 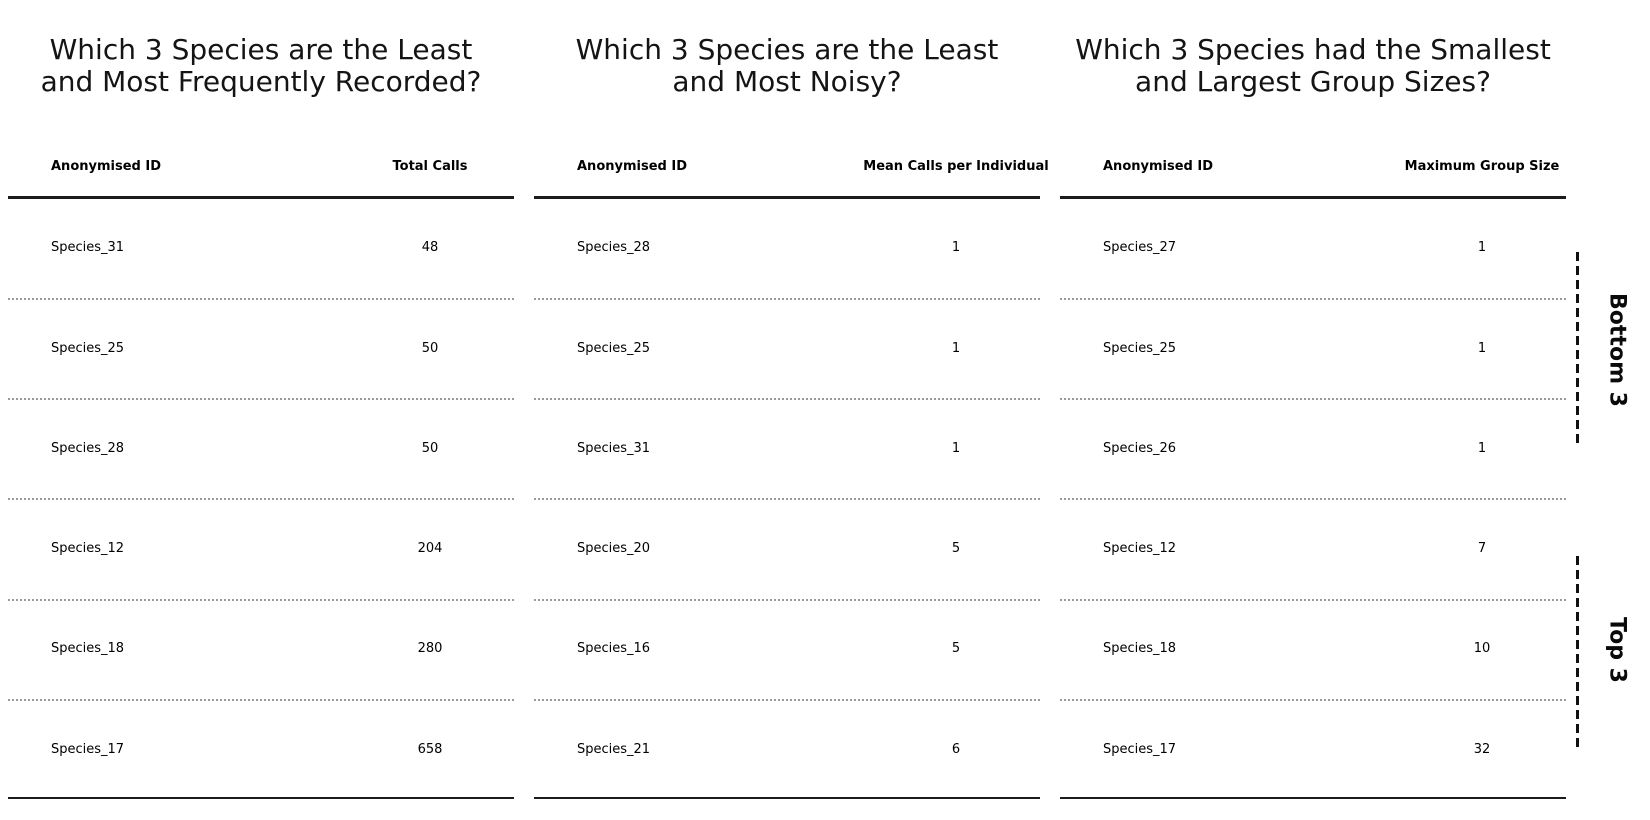 I want to click on species-id-cell: Species_16, so click(x=614, y=648).